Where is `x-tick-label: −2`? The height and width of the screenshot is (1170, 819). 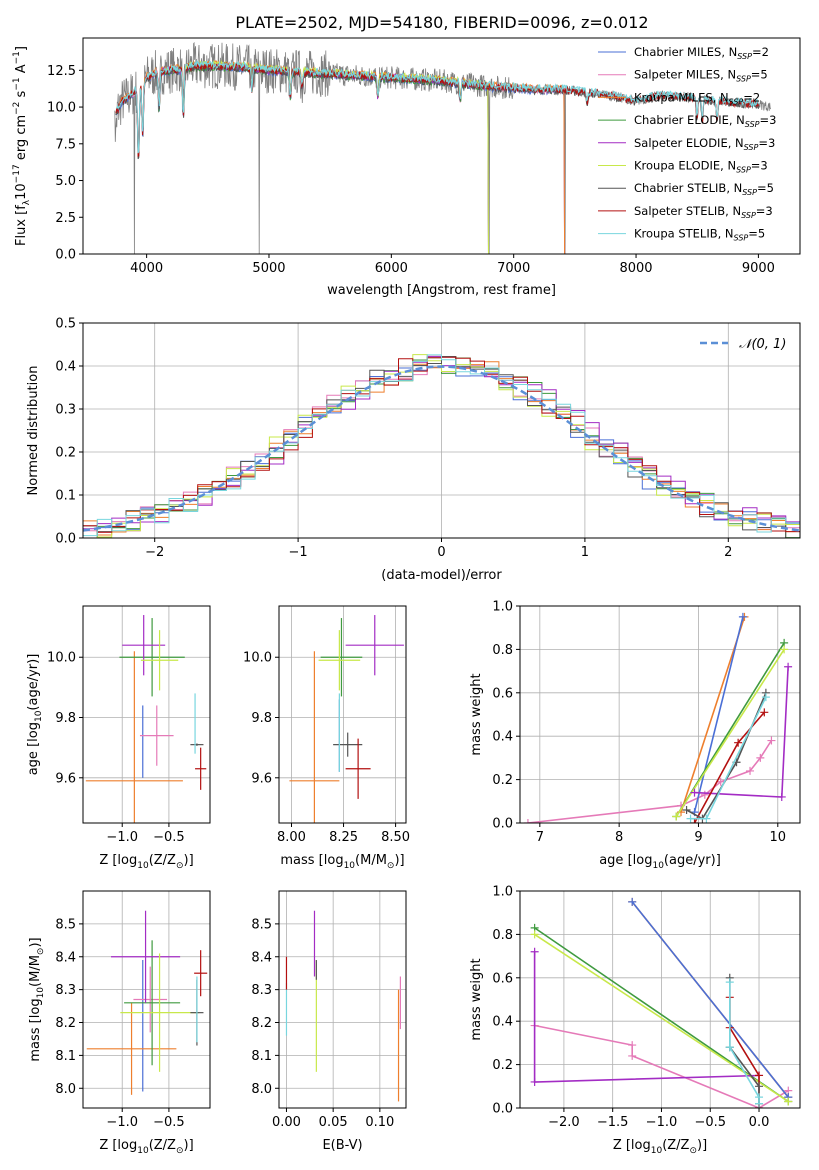 x-tick-label: −2 is located at coordinates (154, 552).